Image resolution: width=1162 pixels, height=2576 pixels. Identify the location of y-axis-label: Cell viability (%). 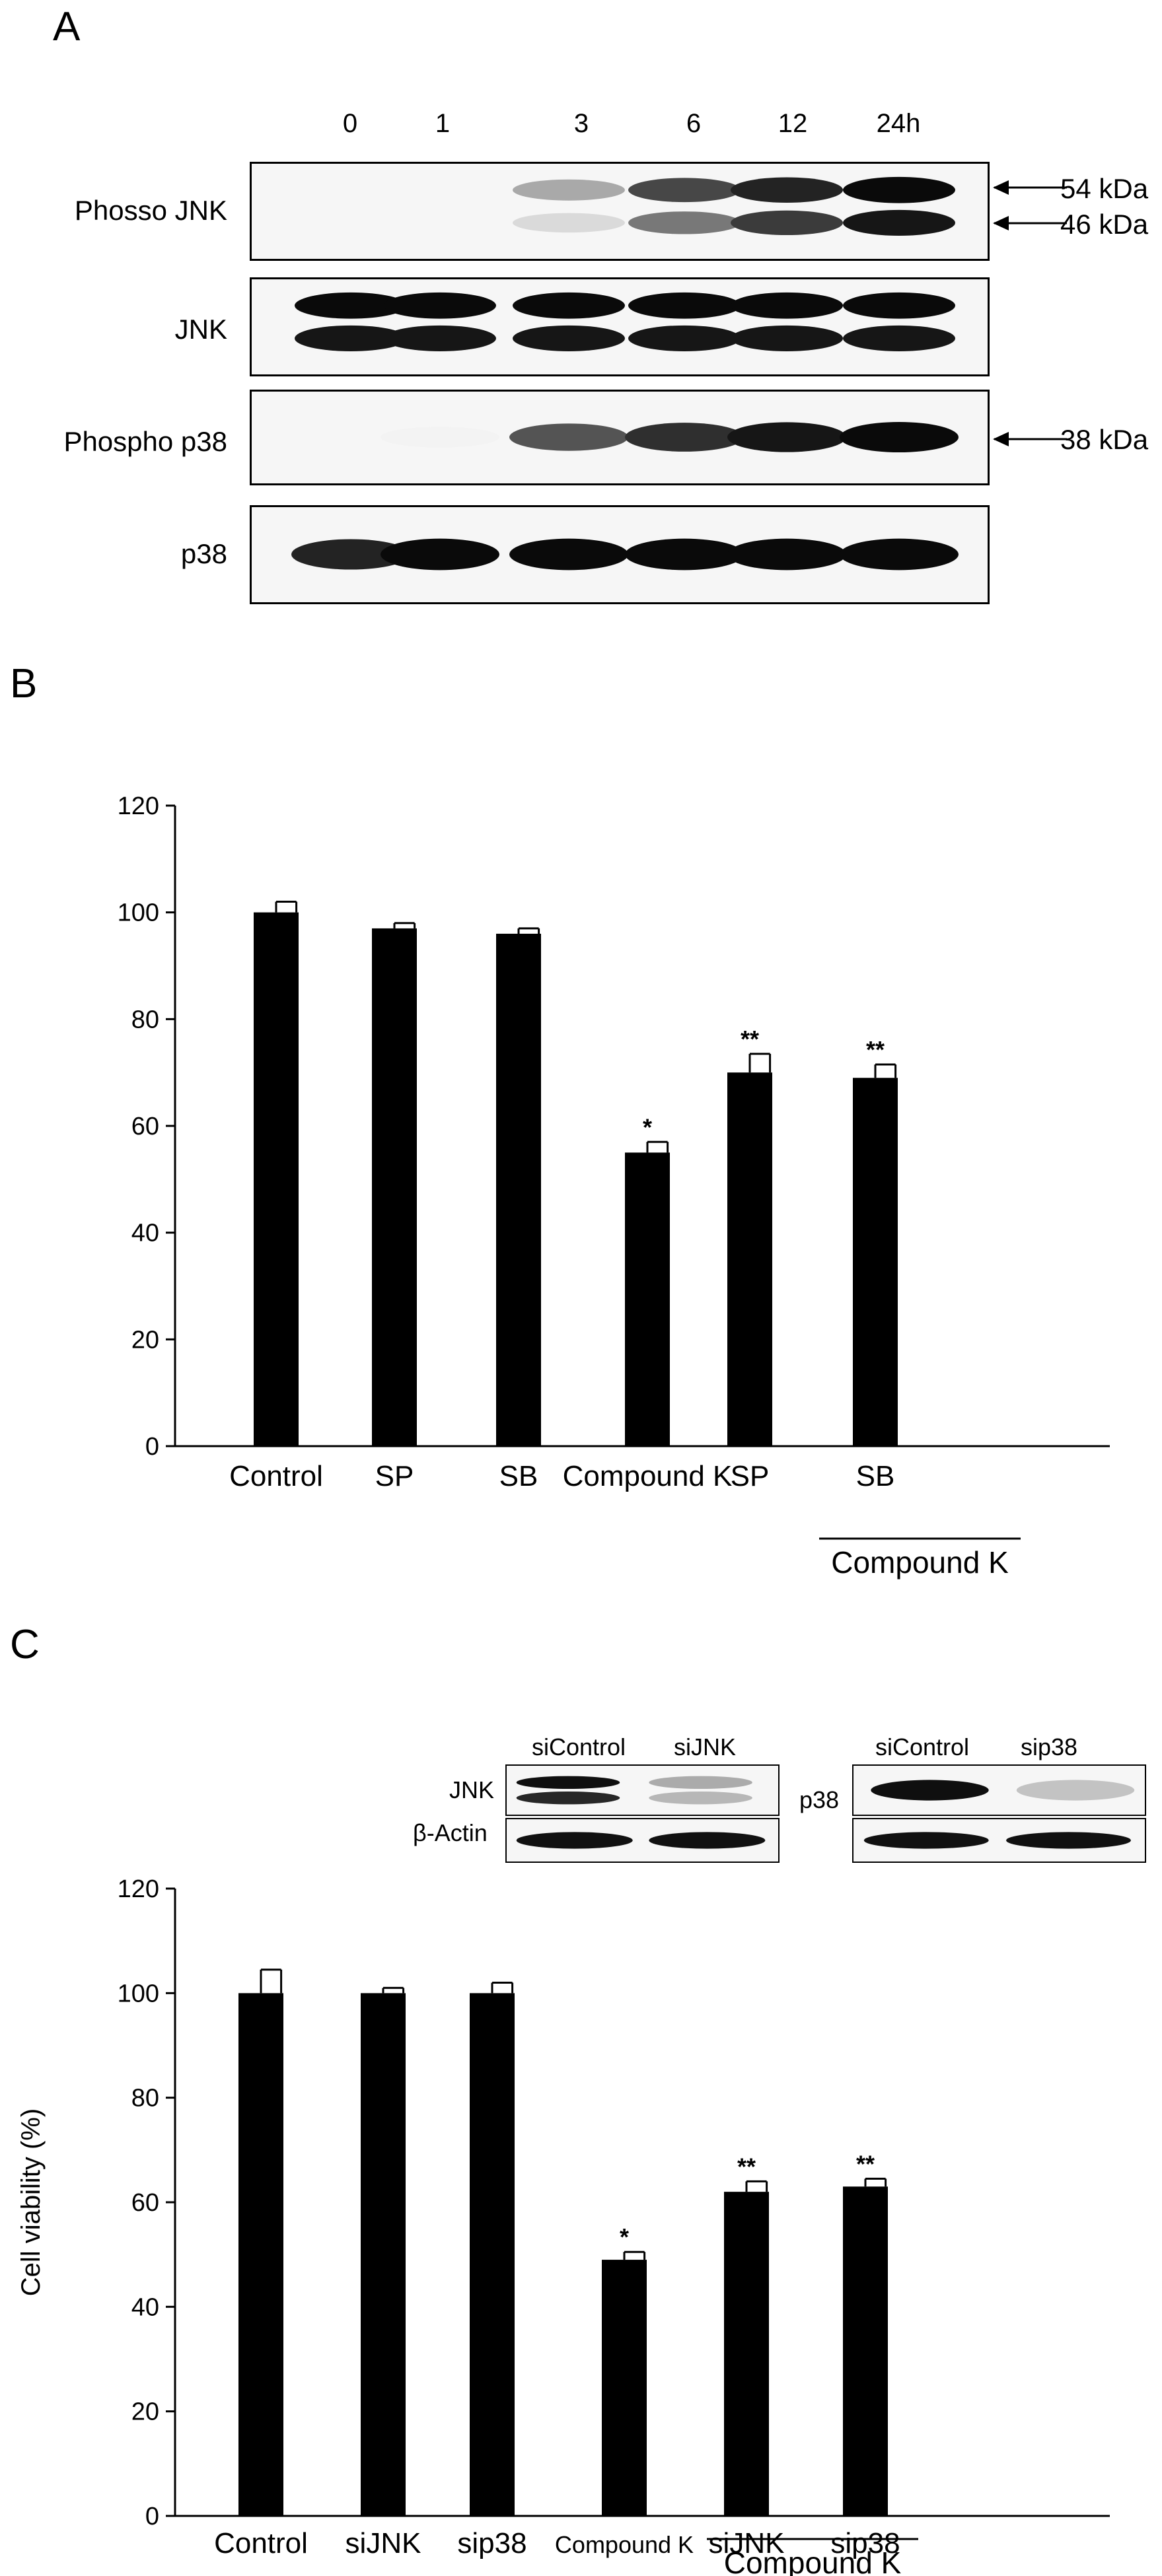
(31, 2202).